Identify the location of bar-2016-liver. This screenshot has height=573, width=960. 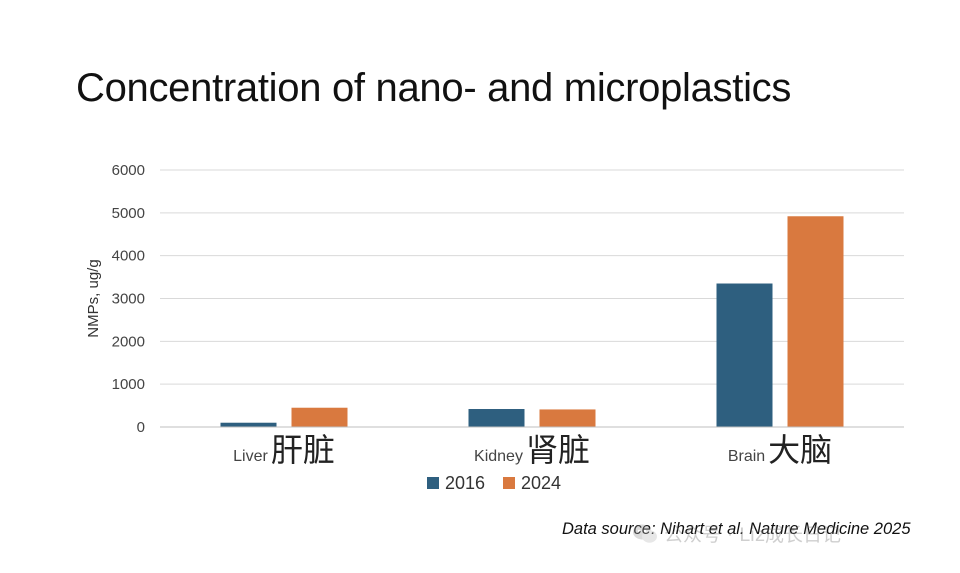
(248, 424).